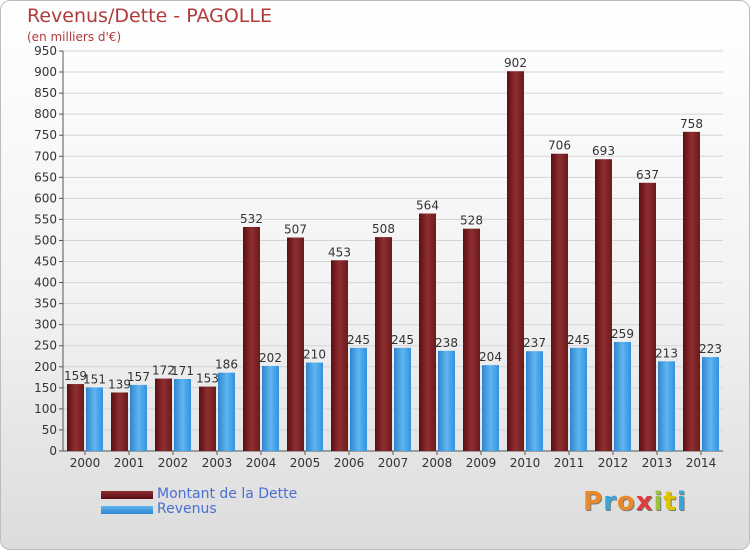 The width and height of the screenshot is (750, 550). What do you see at coordinates (45, 367) in the screenshot?
I see `y-tick-label: 200` at bounding box center [45, 367].